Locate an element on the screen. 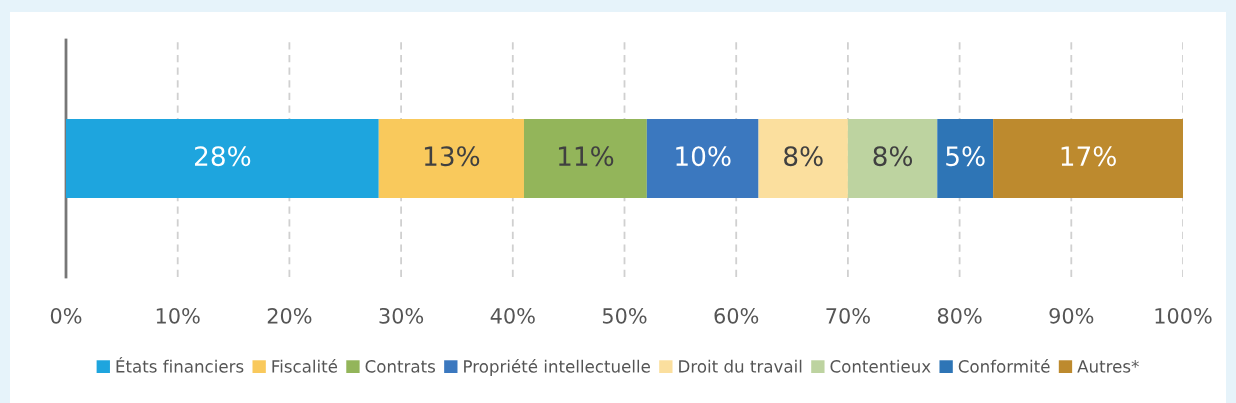  x-tick-label: 30% is located at coordinates (401, 315).